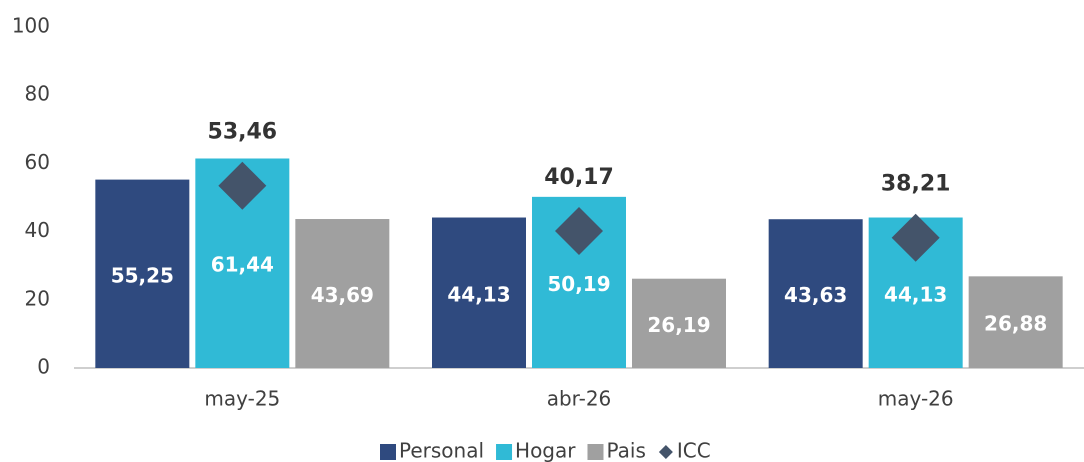  Describe the element at coordinates (916, 184) in the screenshot. I see `marker-label: 38,21` at that location.